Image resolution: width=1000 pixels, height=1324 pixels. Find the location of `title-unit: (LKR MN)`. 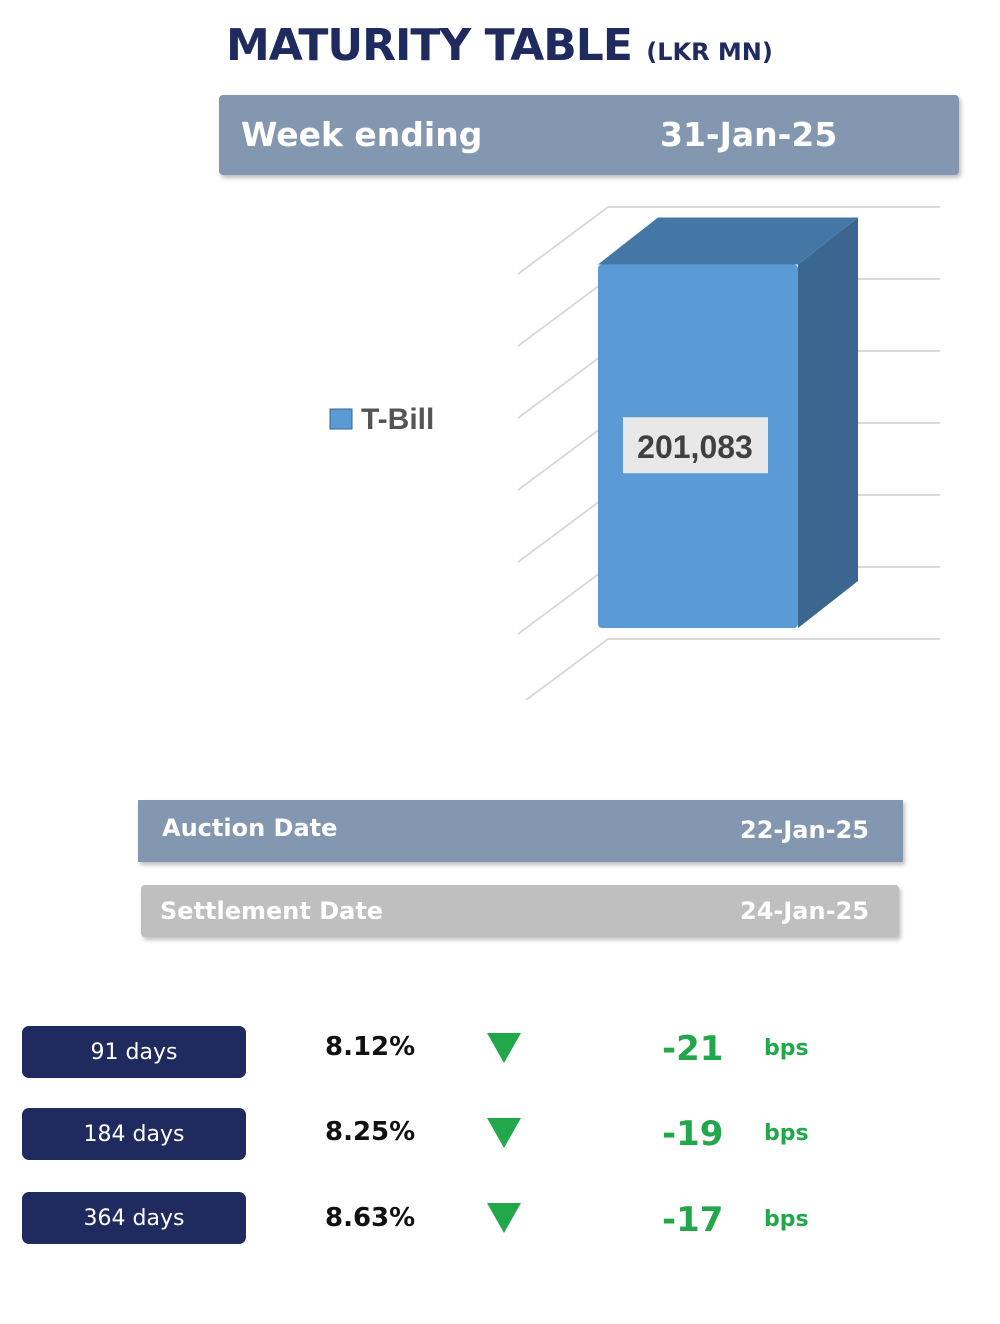

title-unit: (LKR MN) is located at coordinates (709, 52).